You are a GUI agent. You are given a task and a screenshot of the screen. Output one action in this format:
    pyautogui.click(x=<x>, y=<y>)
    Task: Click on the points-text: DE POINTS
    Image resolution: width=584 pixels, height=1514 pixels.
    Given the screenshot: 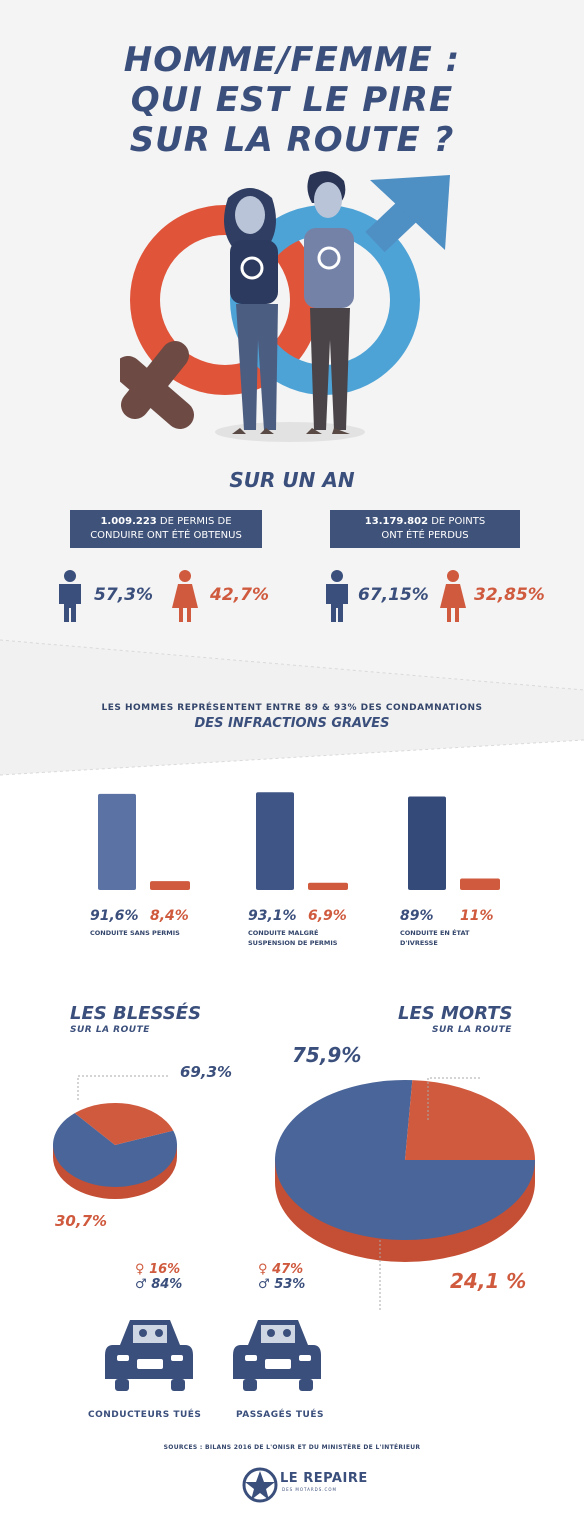 What is the action you would take?
    pyautogui.click(x=457, y=521)
    